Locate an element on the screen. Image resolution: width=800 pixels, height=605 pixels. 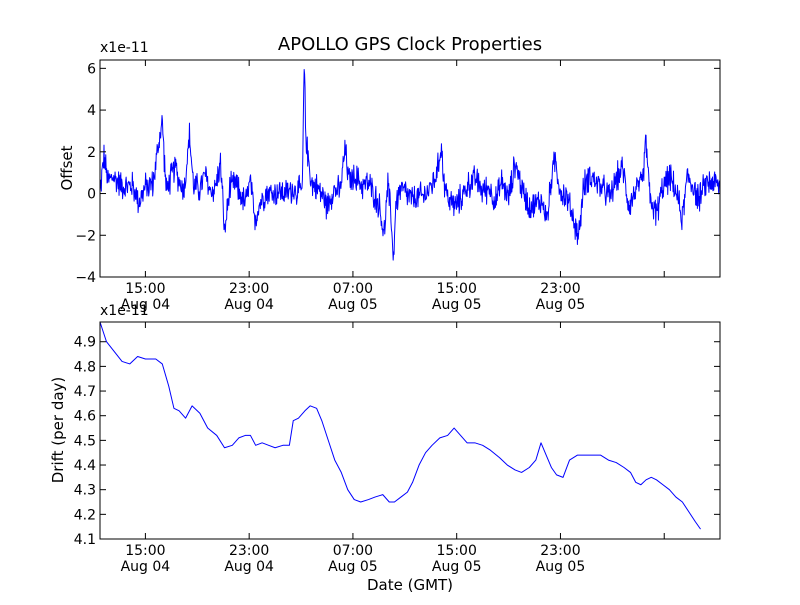
offset-y-tick-label: −4 is located at coordinates (85, 278).